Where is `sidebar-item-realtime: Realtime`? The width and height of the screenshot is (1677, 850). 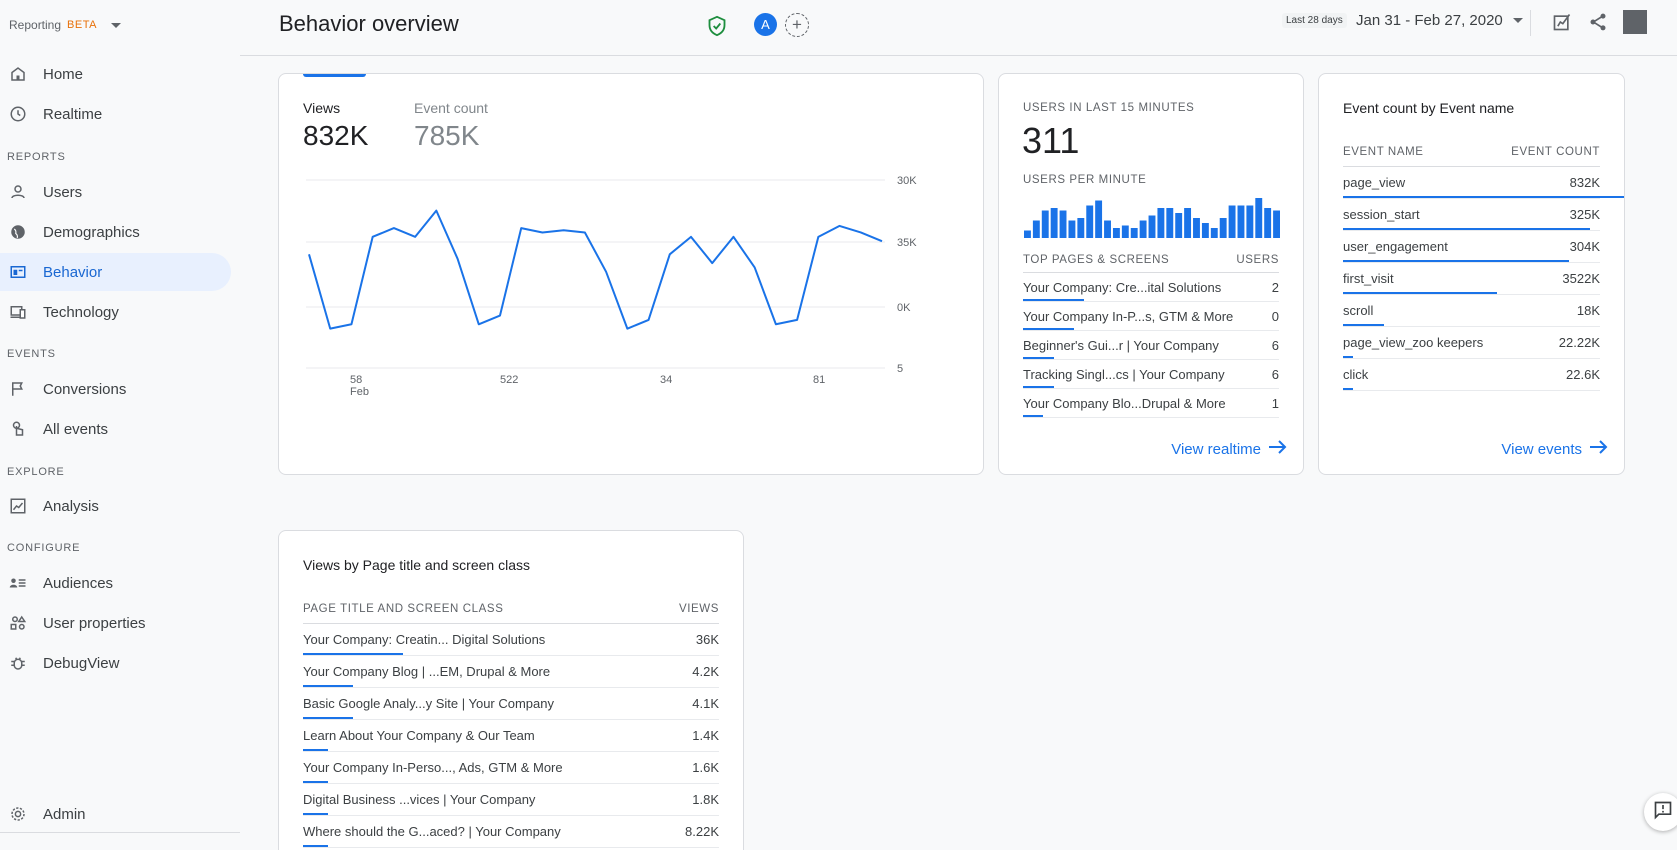 sidebar-item-realtime: Realtime is located at coordinates (115, 114).